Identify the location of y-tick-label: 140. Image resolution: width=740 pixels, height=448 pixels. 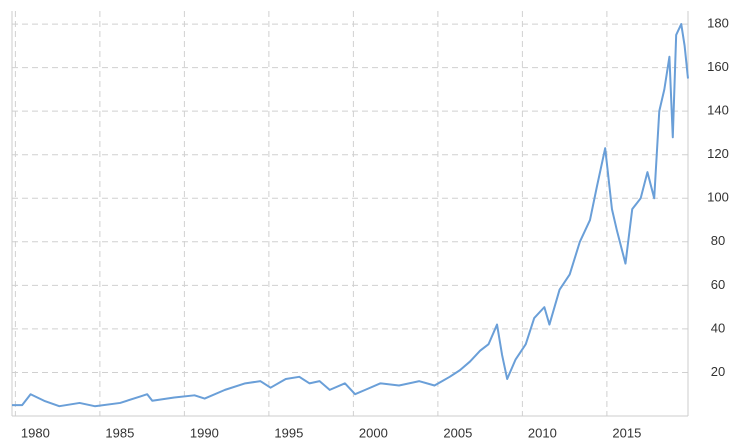
(718, 110).